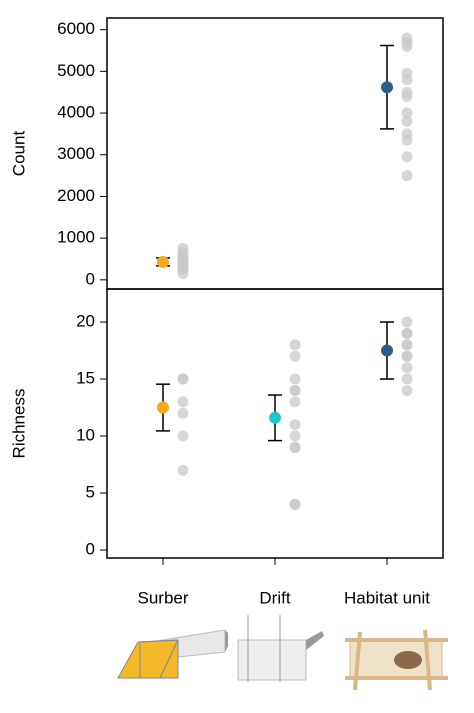  Describe the element at coordinates (76, 28) in the screenshot. I see `y-tick-label: 6000` at that location.